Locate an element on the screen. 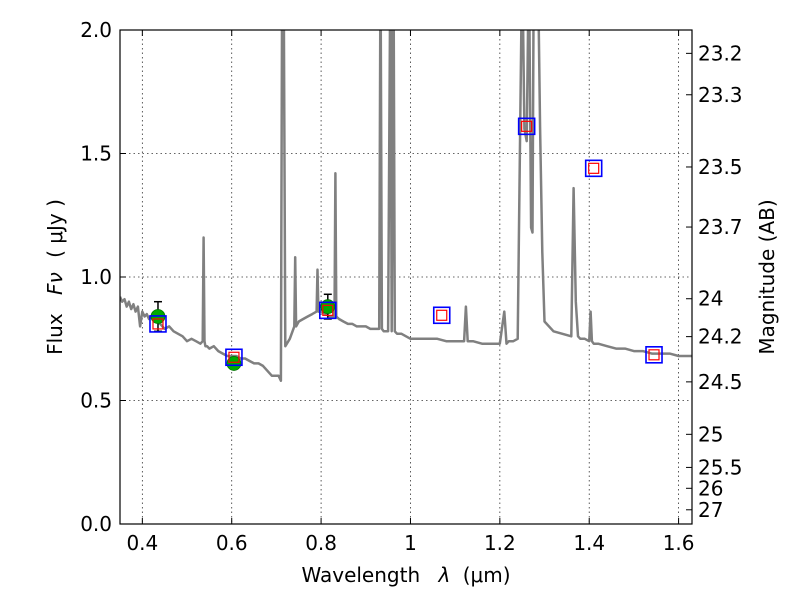  y-tick-label: 1.5 is located at coordinates (96, 154).